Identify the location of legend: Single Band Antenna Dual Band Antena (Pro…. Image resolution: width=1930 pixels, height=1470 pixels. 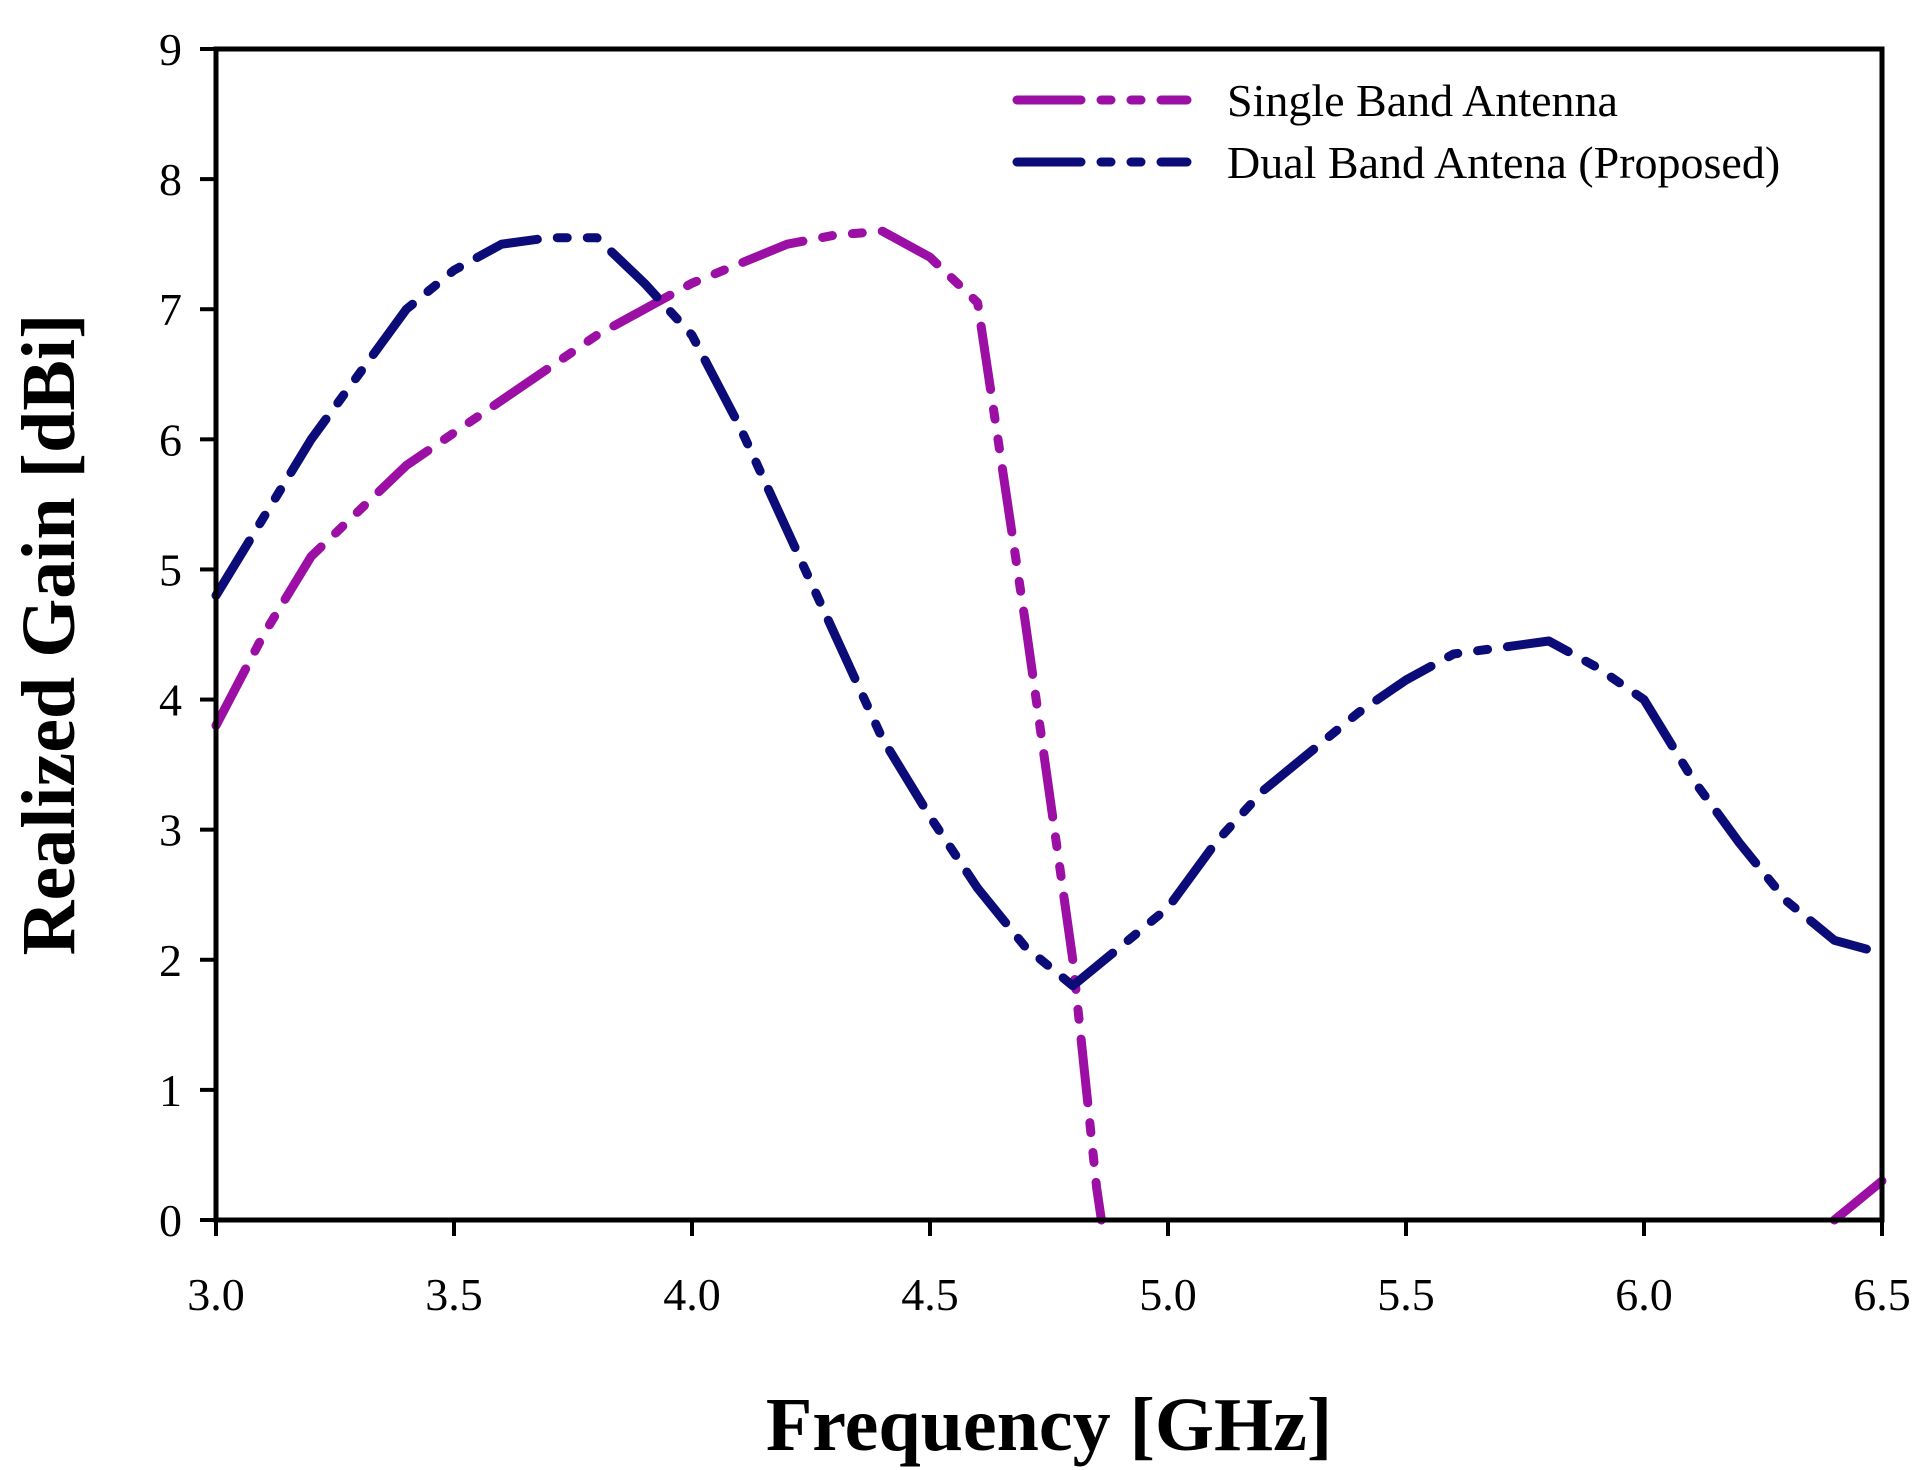
(1396, 131).